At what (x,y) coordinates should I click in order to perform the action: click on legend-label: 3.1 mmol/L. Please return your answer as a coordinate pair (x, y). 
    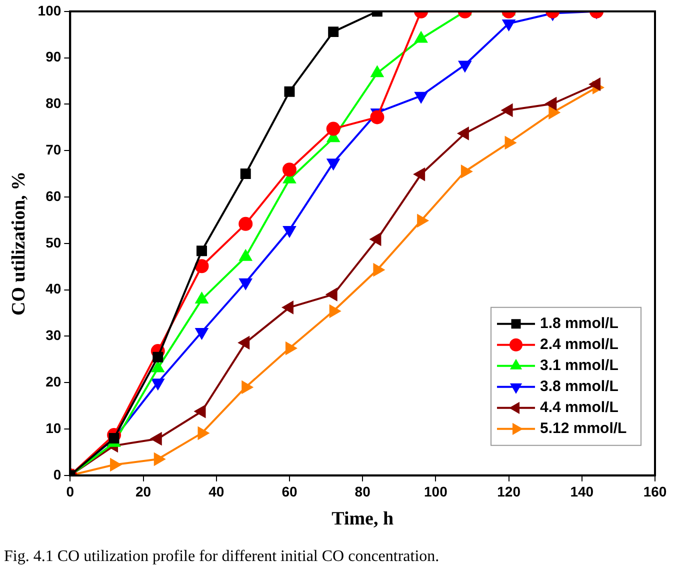
    Looking at the image, I should click on (579, 365).